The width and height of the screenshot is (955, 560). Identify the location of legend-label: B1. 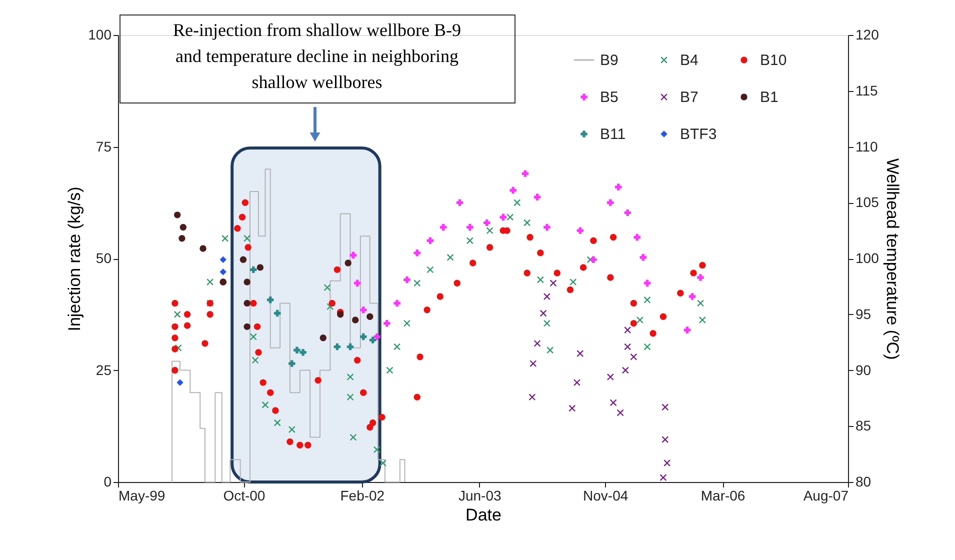
(769, 97).